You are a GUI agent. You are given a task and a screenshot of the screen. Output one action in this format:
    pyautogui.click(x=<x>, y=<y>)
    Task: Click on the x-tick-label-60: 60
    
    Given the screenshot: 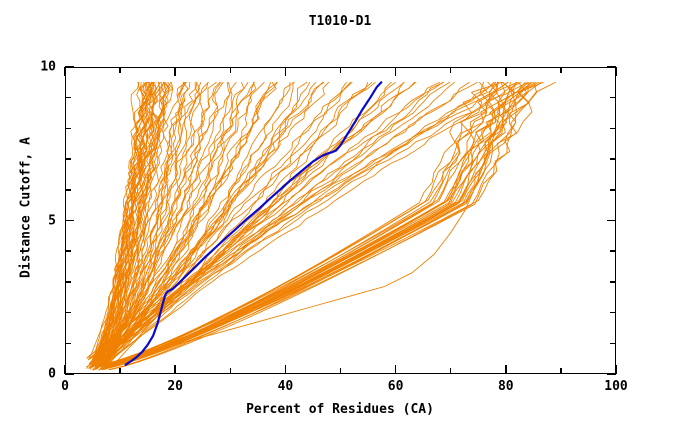 What is the action you would take?
    pyautogui.click(x=395, y=386)
    